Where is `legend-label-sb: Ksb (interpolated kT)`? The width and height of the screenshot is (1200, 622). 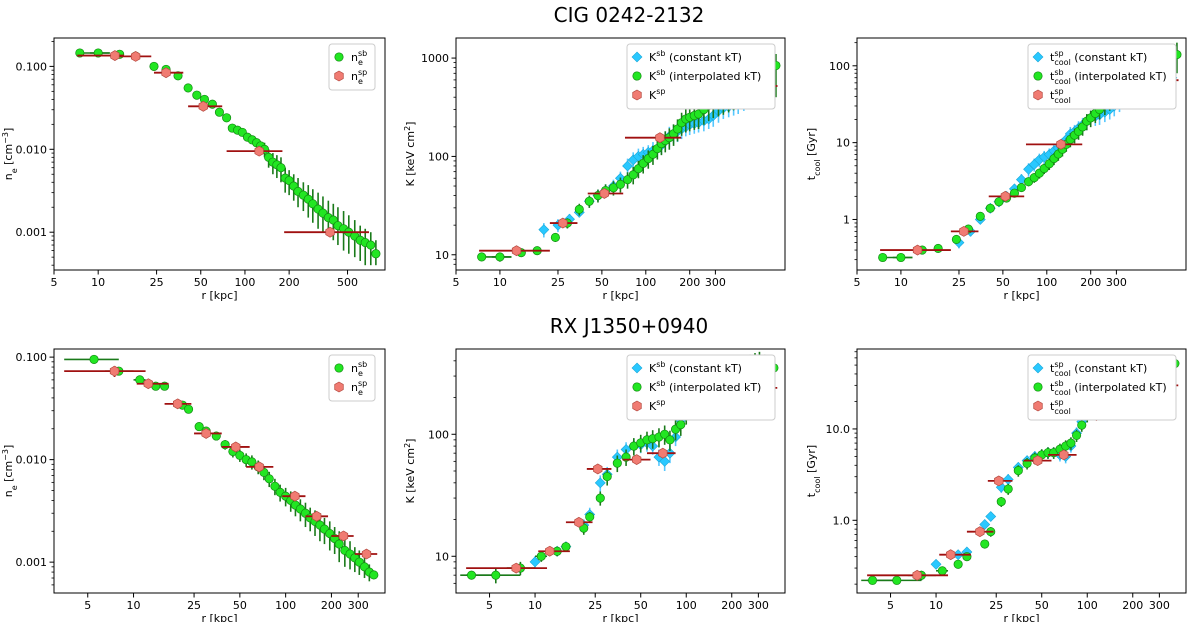 legend-label-sb: Ksb (interpolated kT) is located at coordinates (705, 386).